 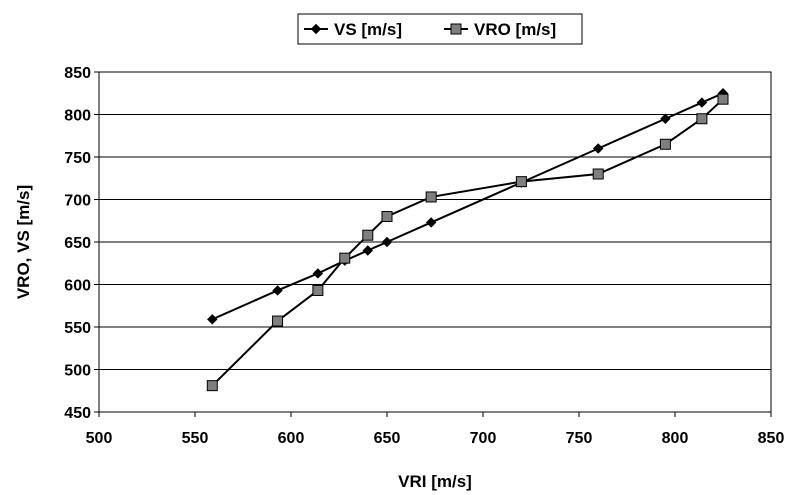 I want to click on x-axis-title: VRI [m/s], so click(x=435, y=481).